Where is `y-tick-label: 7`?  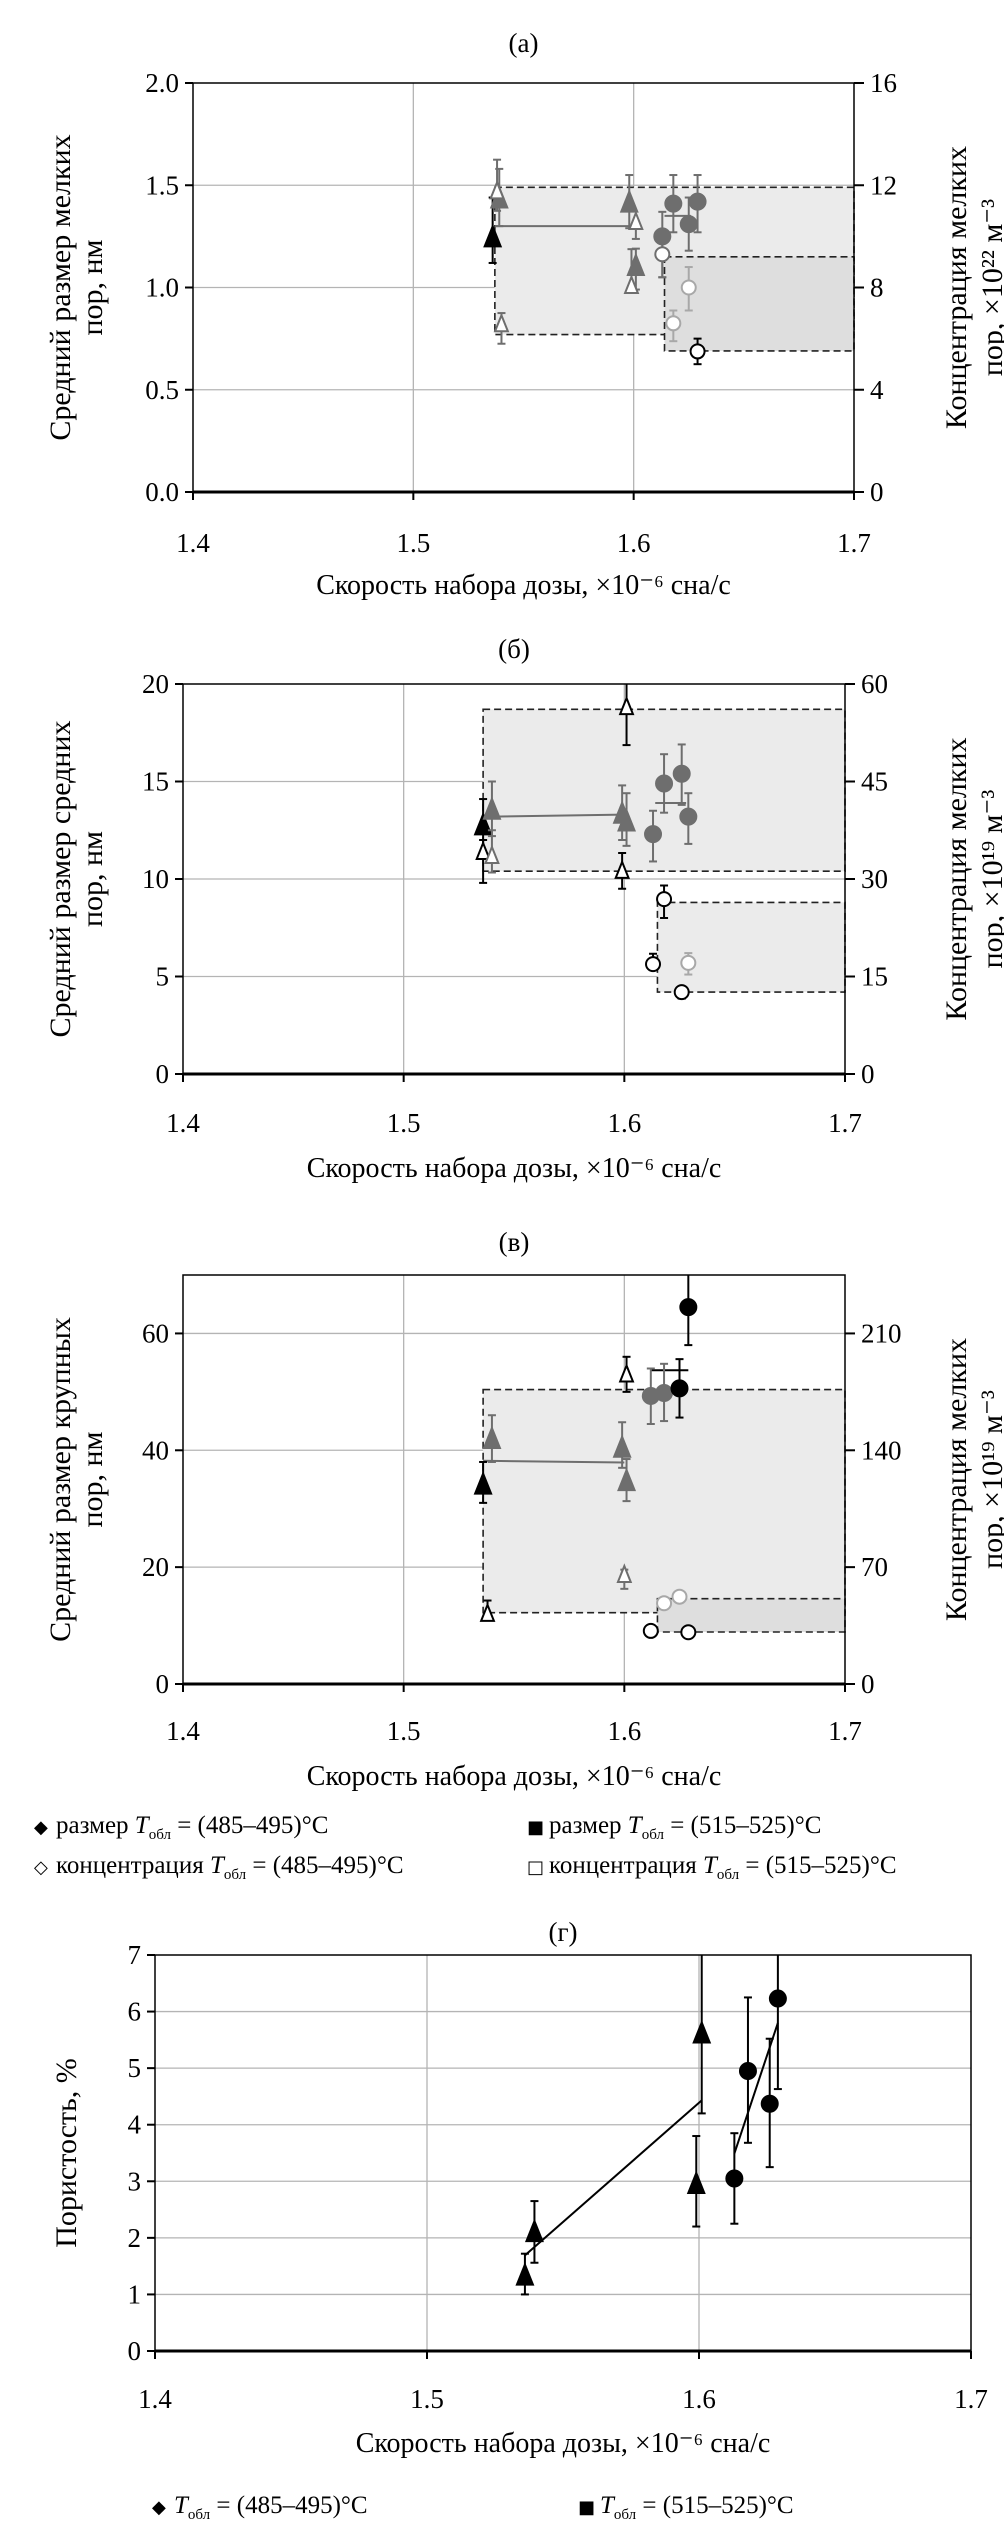
y-tick-label: 7 is located at coordinates (135, 1955).